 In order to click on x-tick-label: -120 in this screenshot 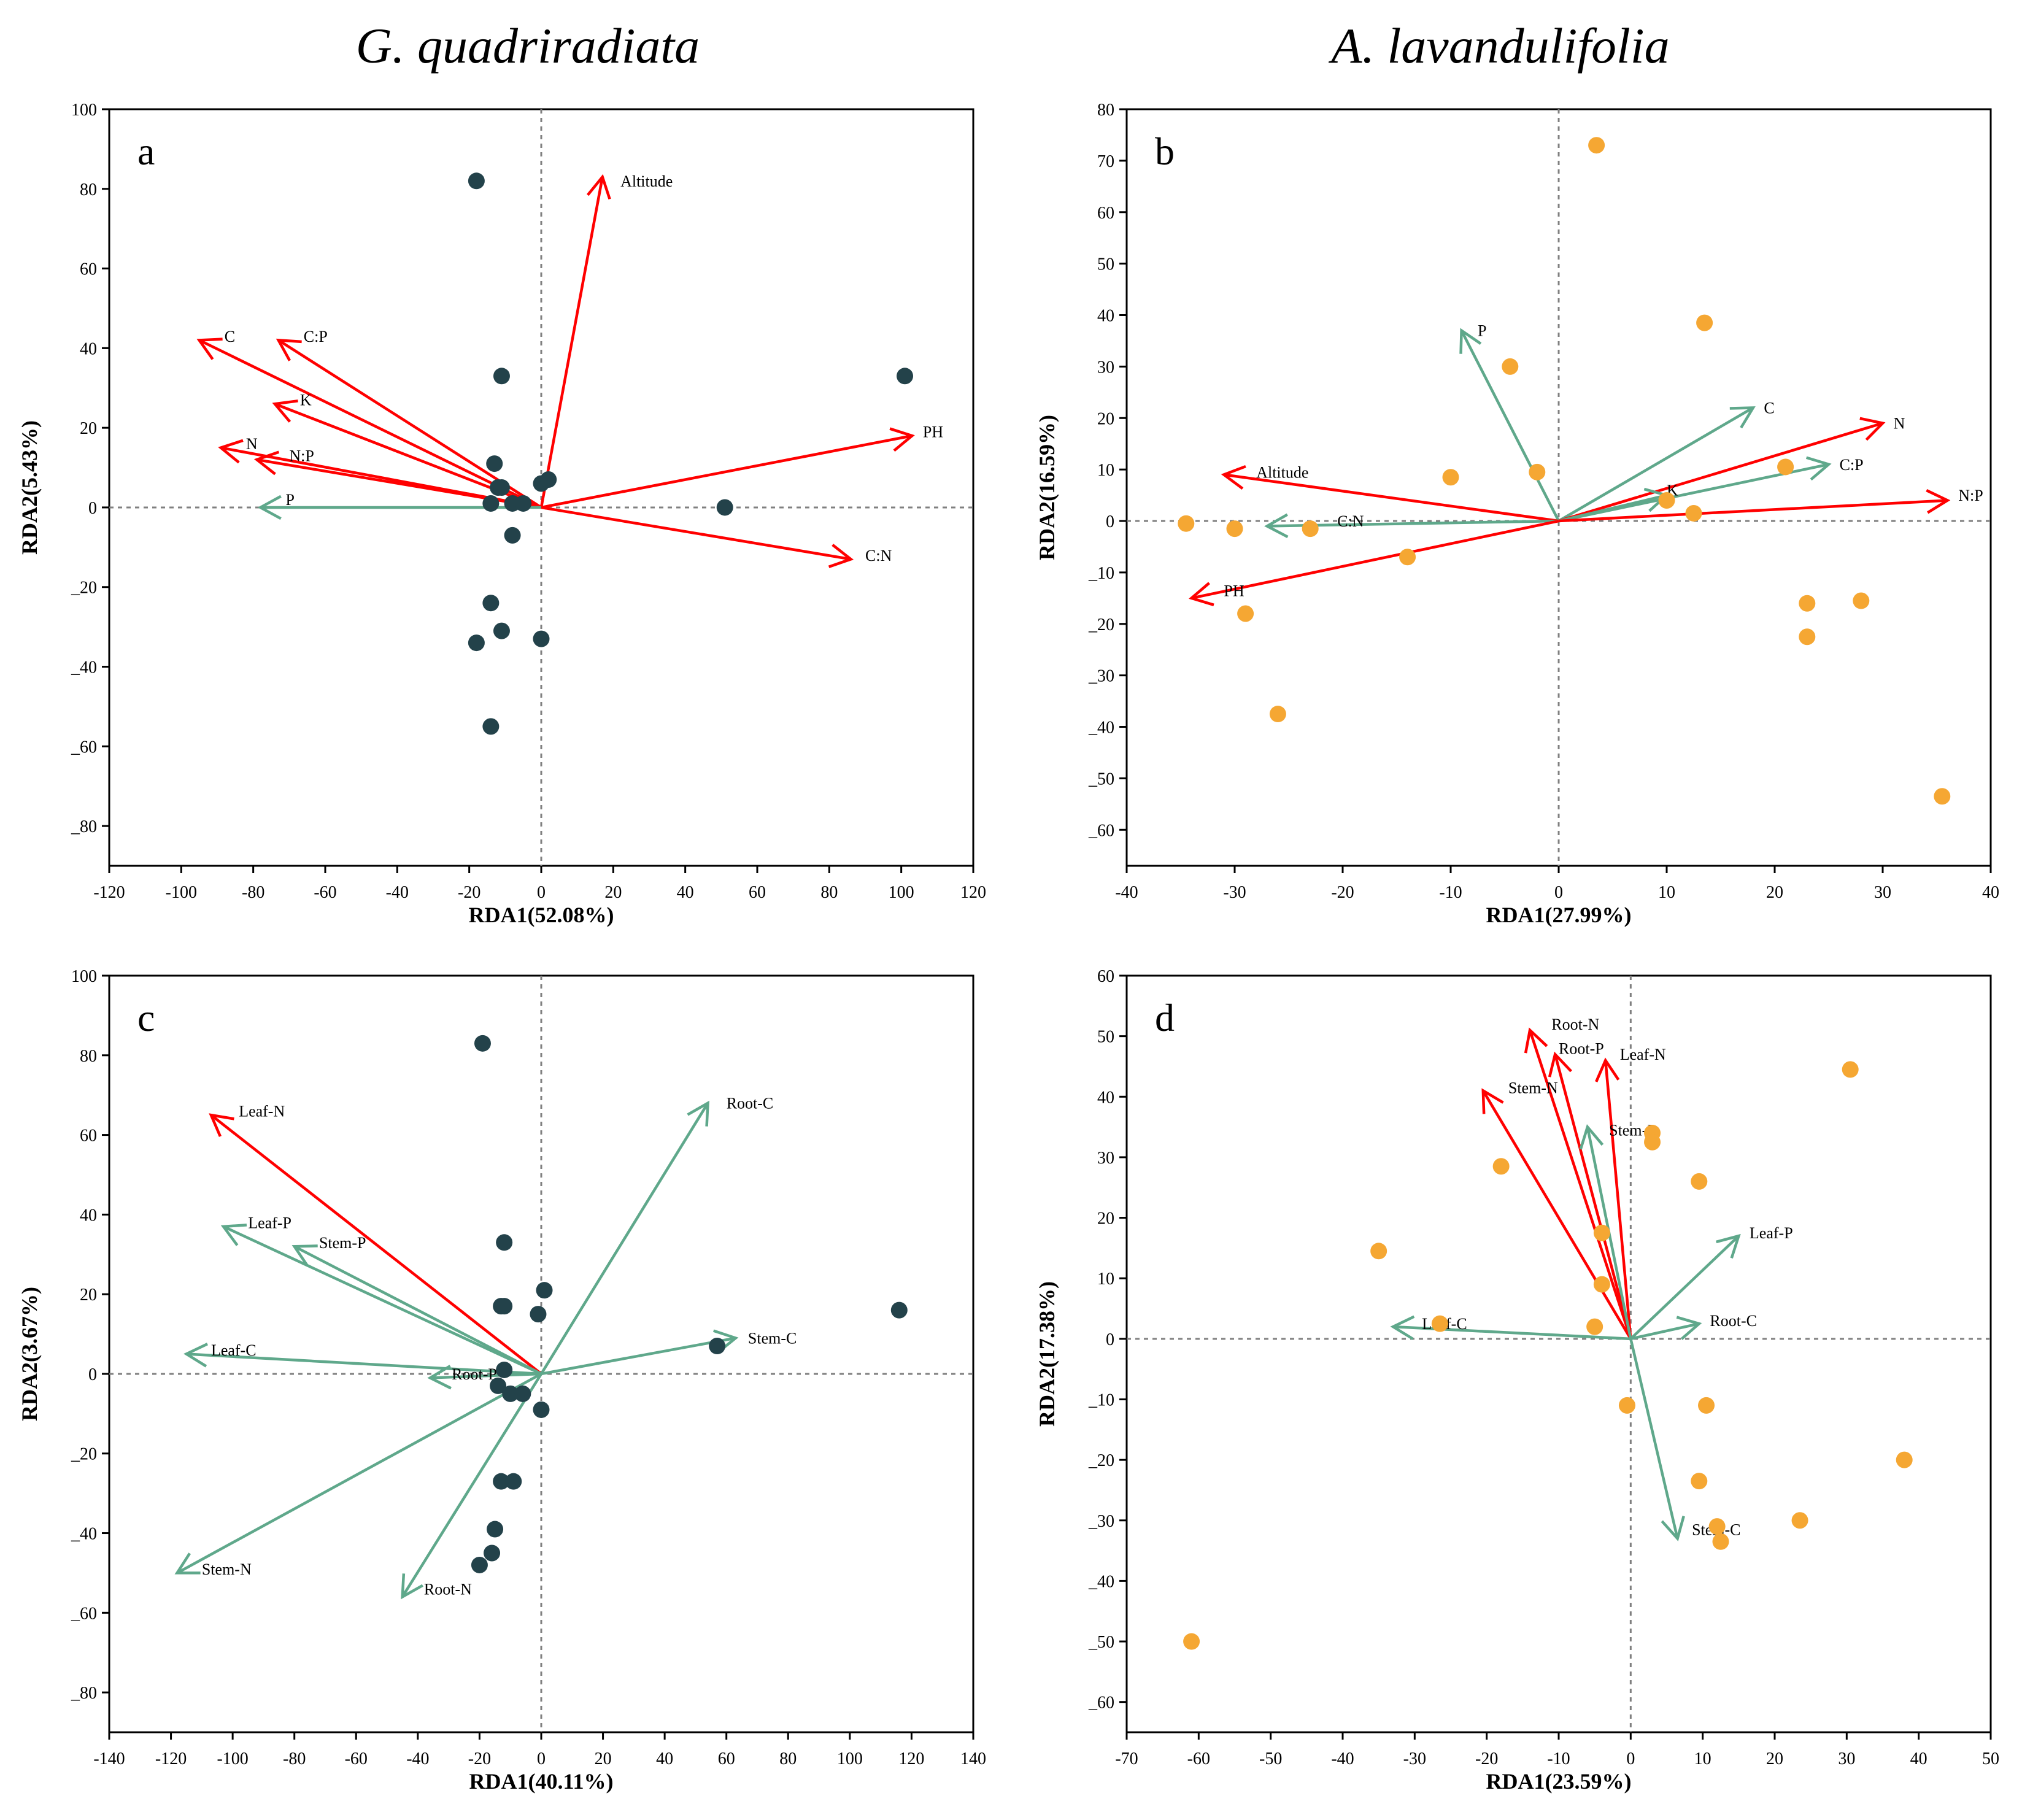, I will do `click(109, 893)`.